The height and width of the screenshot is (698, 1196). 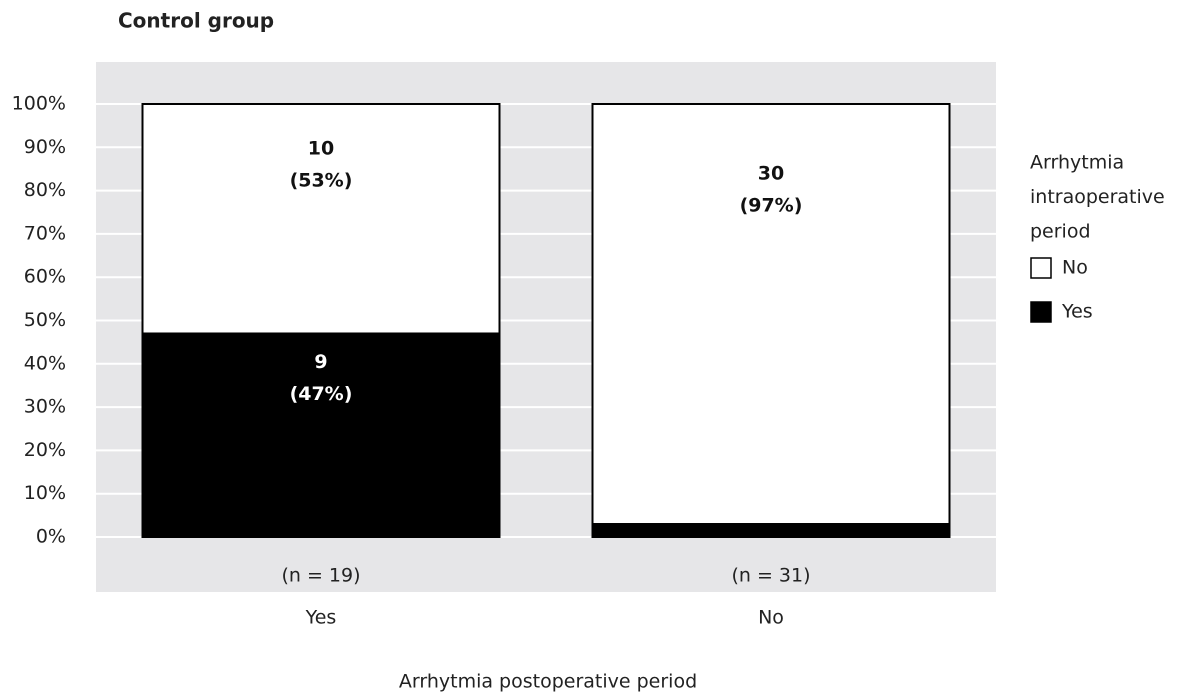 I want to click on x-tick-label: Yes, so click(x=321, y=618).